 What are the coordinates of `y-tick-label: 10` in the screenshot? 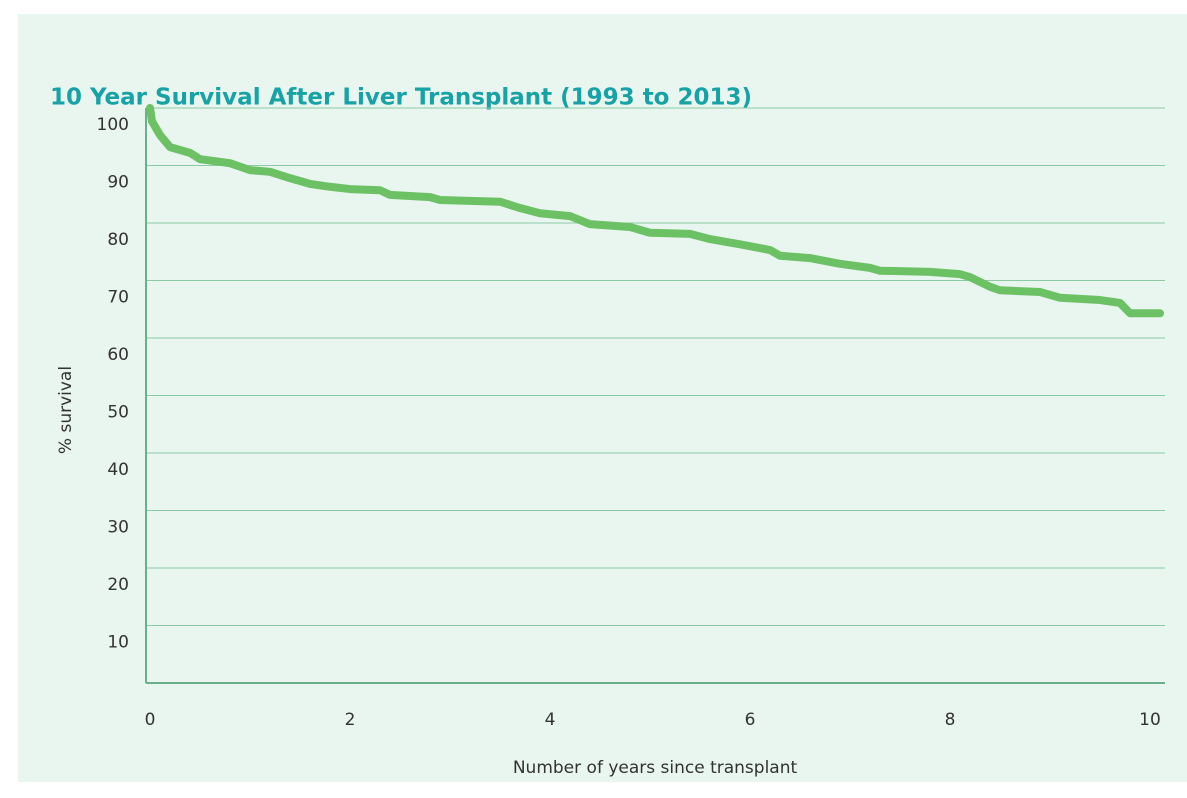 It's located at (118, 643).